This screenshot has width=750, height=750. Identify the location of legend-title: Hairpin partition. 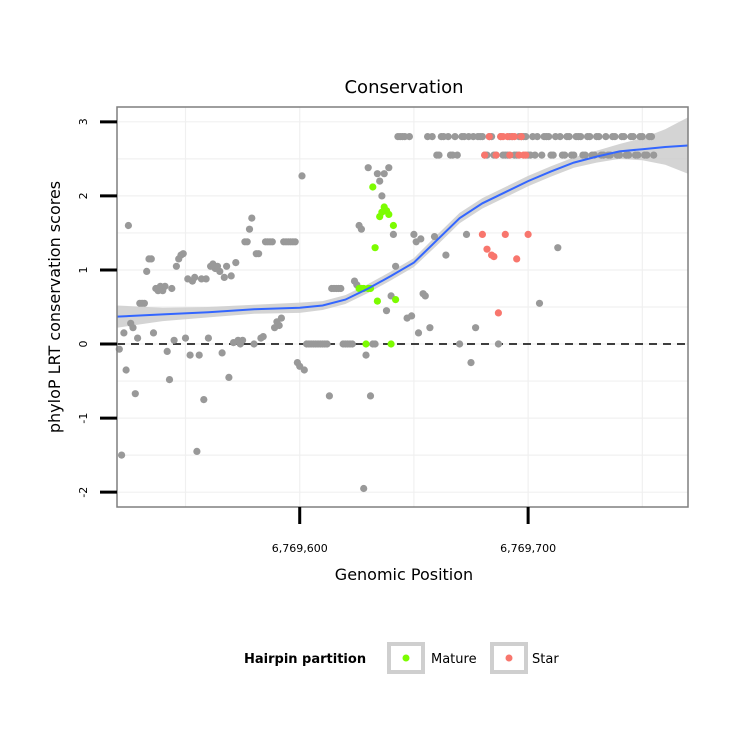
(305, 659).